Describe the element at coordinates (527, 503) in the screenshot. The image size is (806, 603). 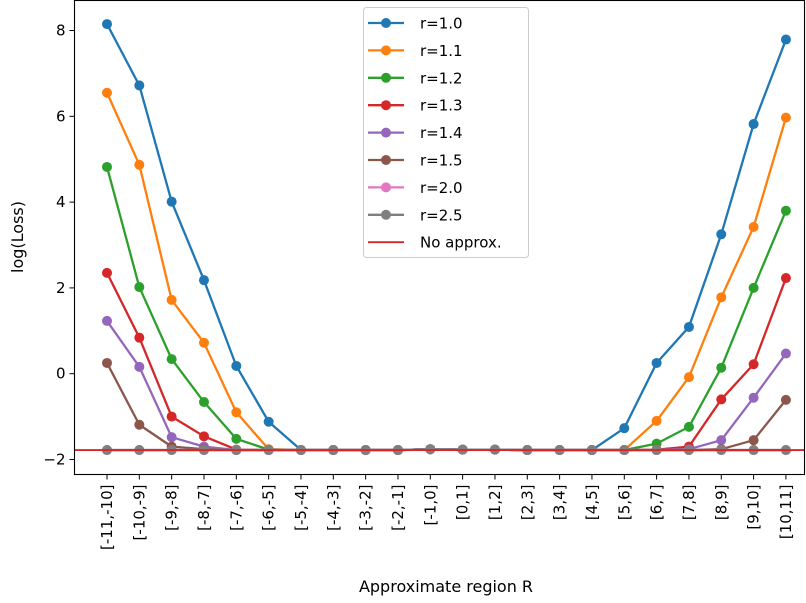
I see `x-tick-label: [2,3]` at that location.